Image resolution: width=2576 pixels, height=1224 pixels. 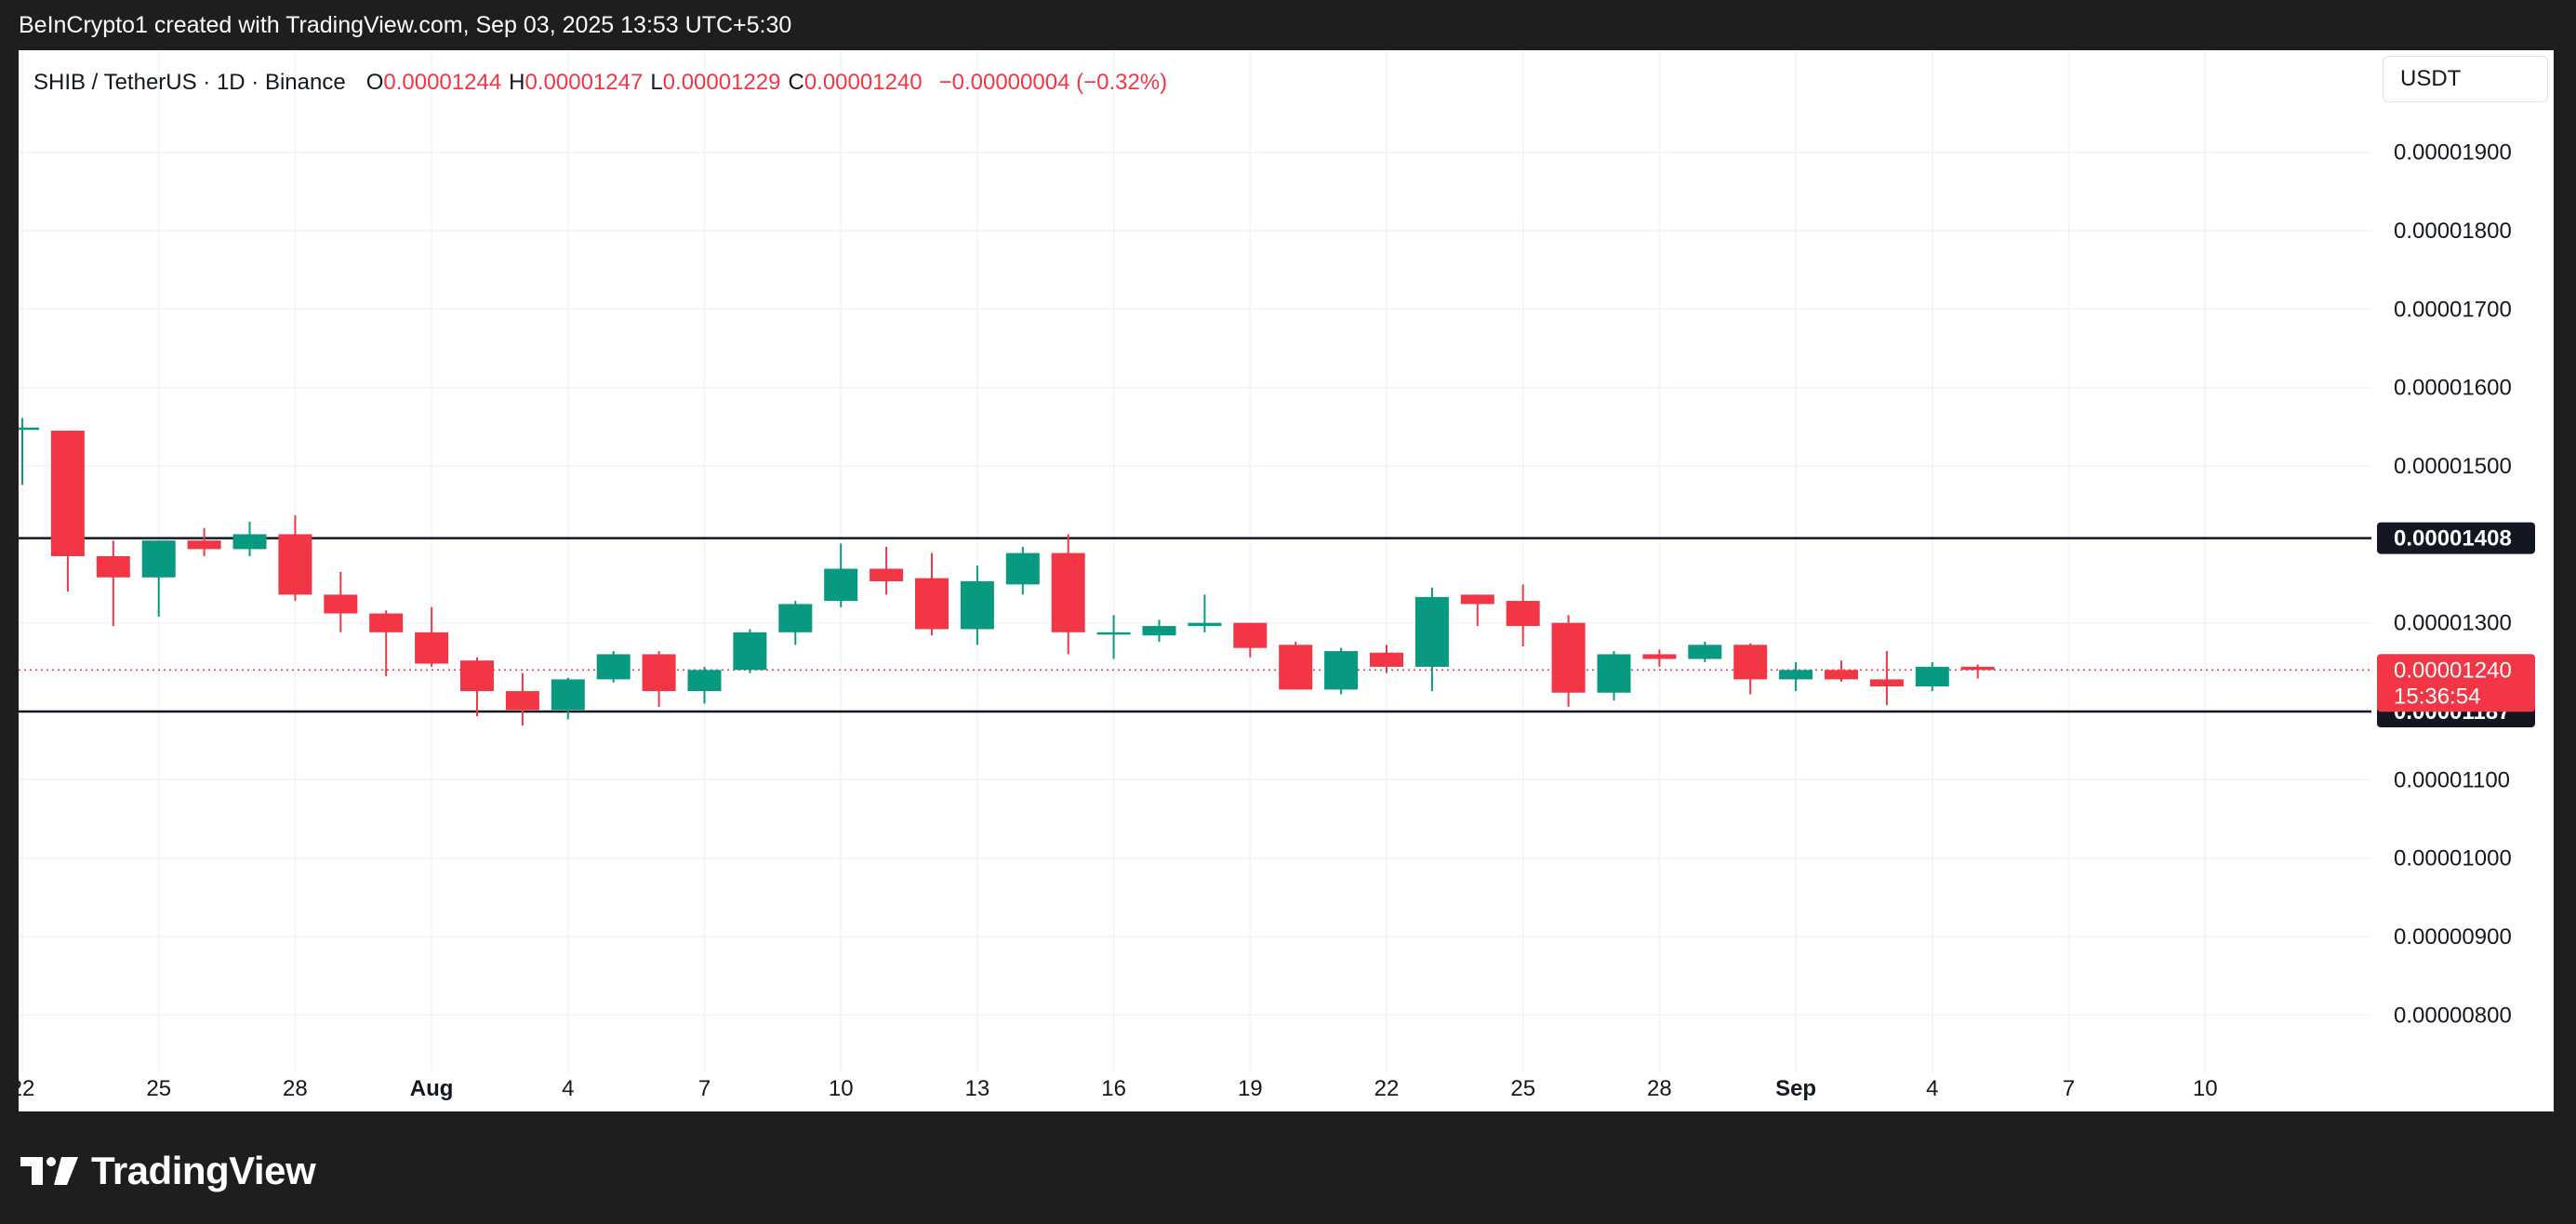 I want to click on y-tick-label: 0.00001900, so click(x=2453, y=153).